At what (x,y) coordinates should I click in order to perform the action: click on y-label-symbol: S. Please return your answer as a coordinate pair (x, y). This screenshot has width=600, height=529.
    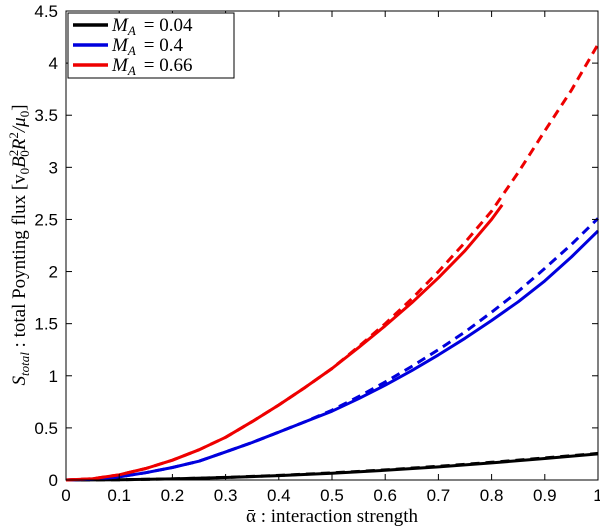
    Looking at the image, I should click on (19, 381).